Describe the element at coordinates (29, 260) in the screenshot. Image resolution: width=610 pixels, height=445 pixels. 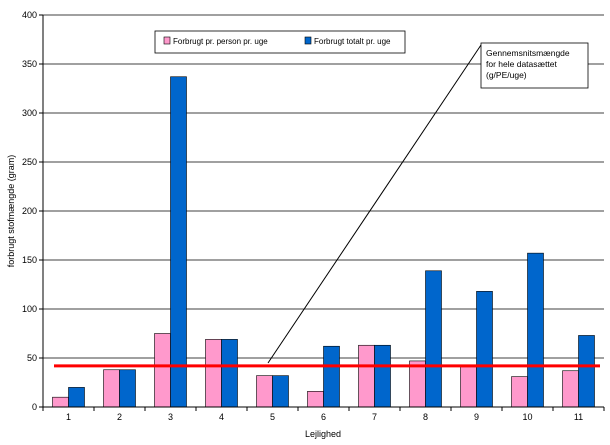
I see `y-tick-label: 150` at that location.